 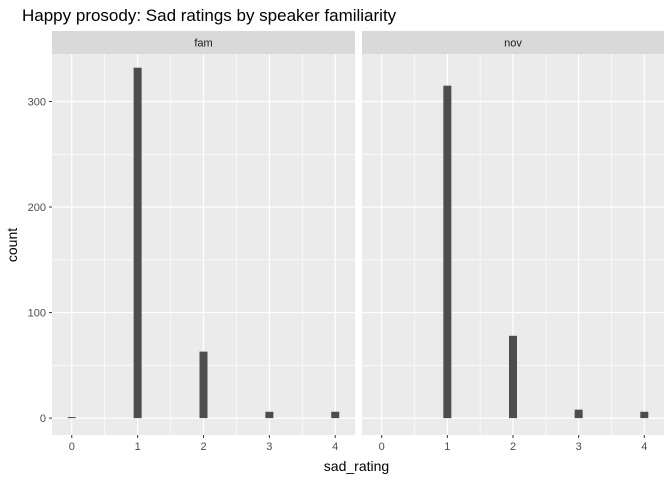 What do you see at coordinates (43, 419) in the screenshot?
I see `y-tick-label: 0` at bounding box center [43, 419].